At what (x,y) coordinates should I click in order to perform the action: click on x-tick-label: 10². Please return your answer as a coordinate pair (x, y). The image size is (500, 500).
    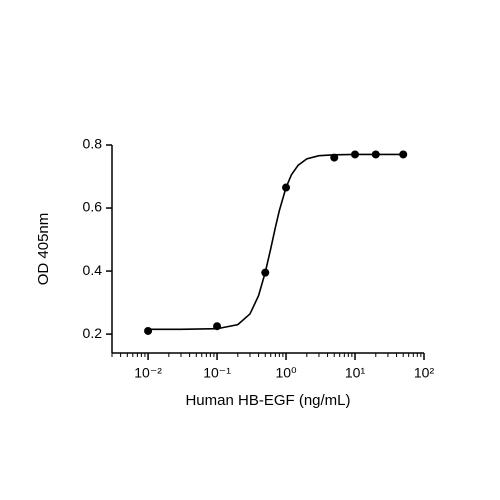
    Looking at the image, I should click on (424, 373).